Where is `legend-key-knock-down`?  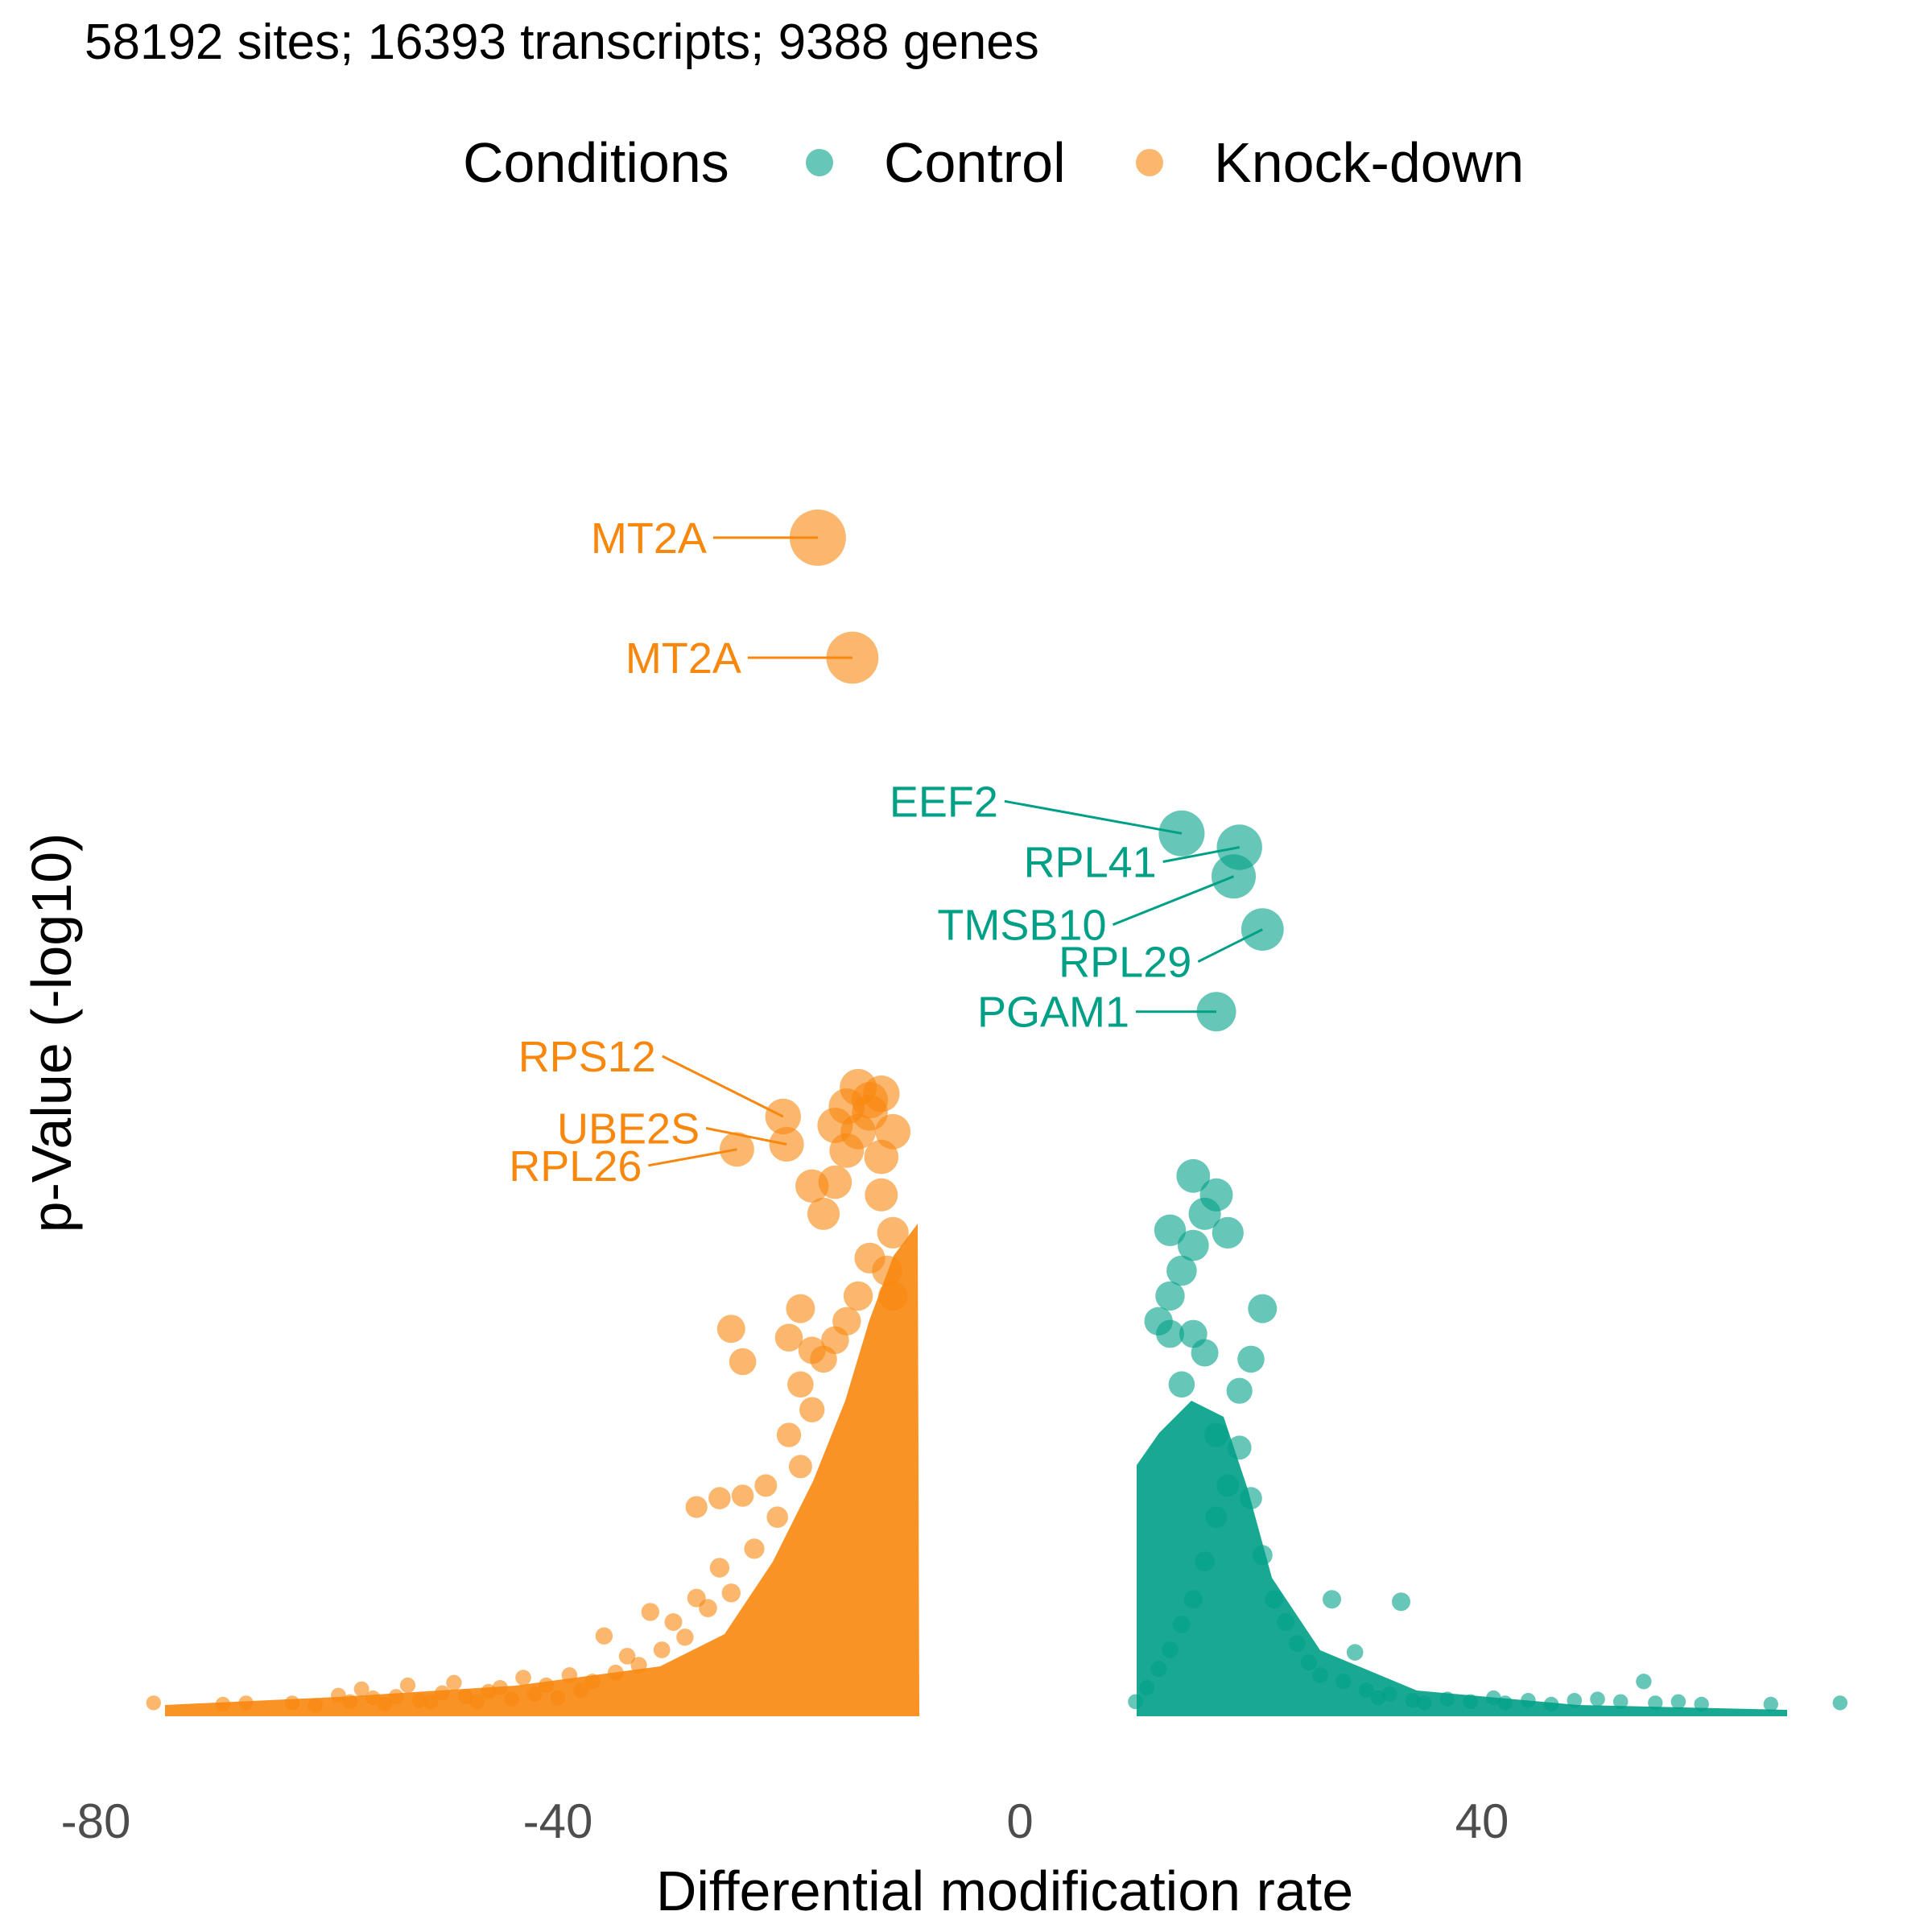 legend-key-knock-down is located at coordinates (1149, 162).